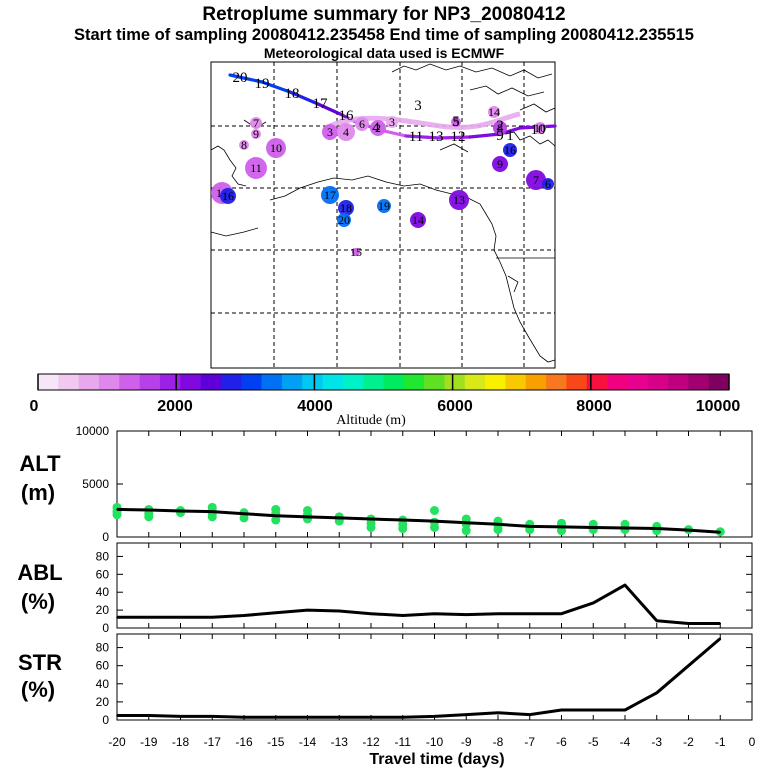 This screenshot has width=768, height=768. What do you see at coordinates (103, 592) in the screenshot?
I see `y-tick-label: 40` at bounding box center [103, 592].